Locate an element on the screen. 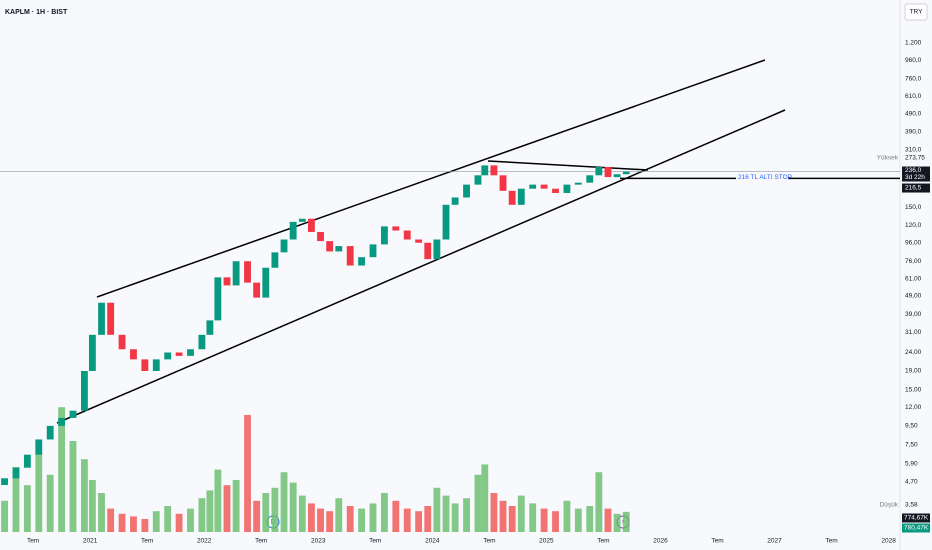  y-tick-label: 7,50 is located at coordinates (911, 444).